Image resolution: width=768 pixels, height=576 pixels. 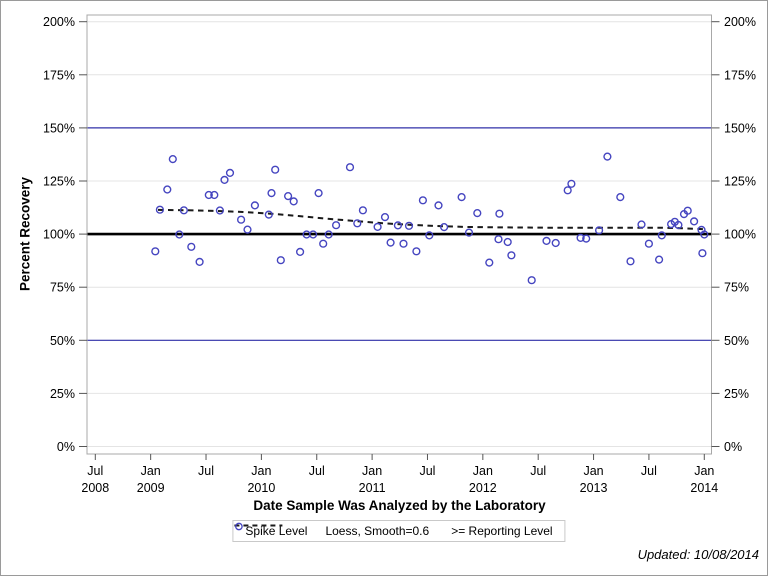 What do you see at coordinates (276, 531) in the screenshot?
I see `legend-spike-level-label: Spike Level` at bounding box center [276, 531].